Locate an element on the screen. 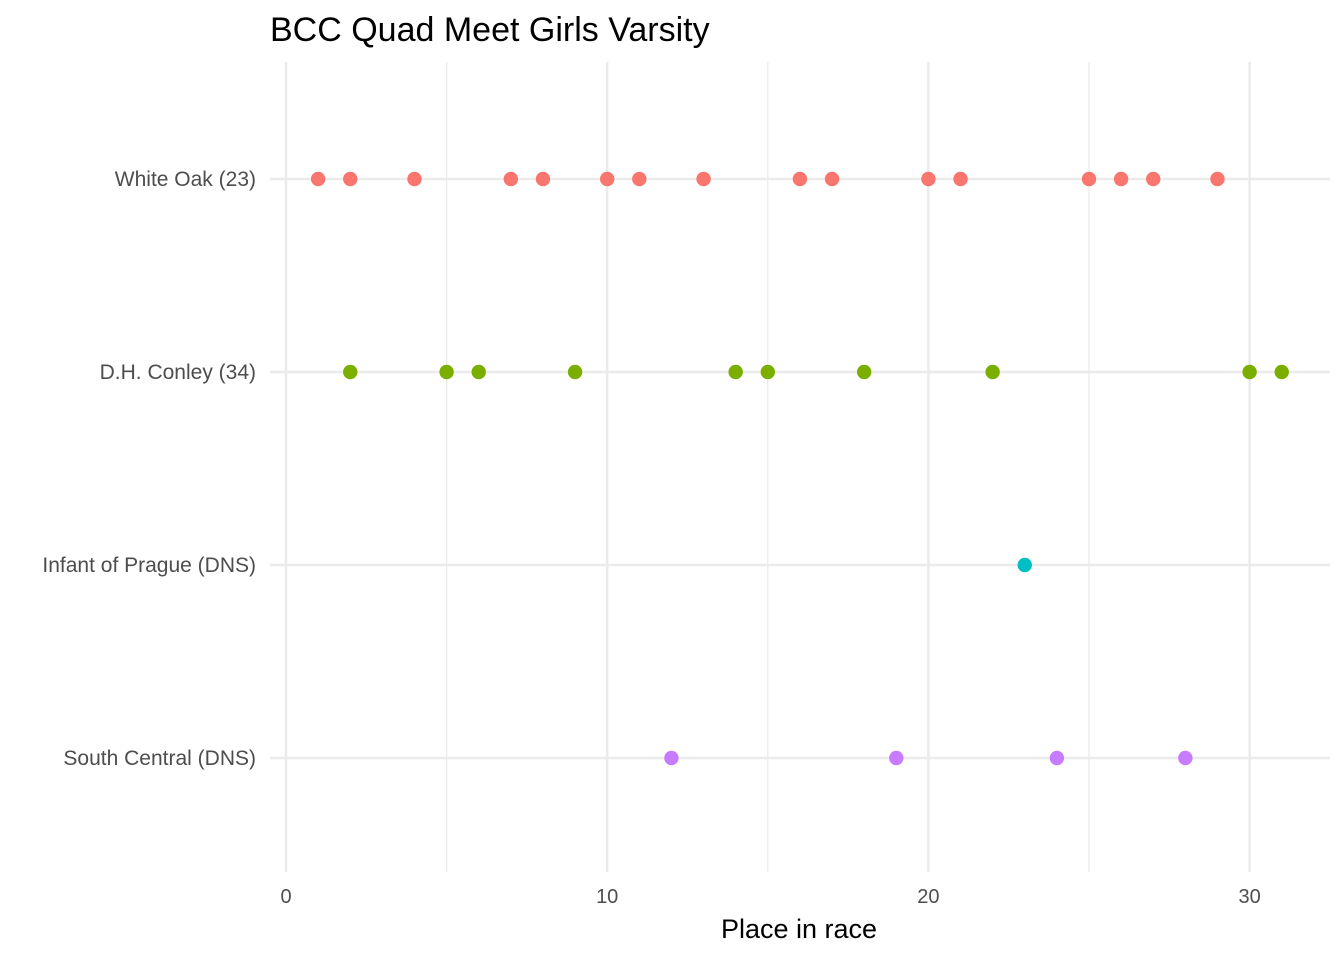  x-tick-label: 0 is located at coordinates (285, 897).